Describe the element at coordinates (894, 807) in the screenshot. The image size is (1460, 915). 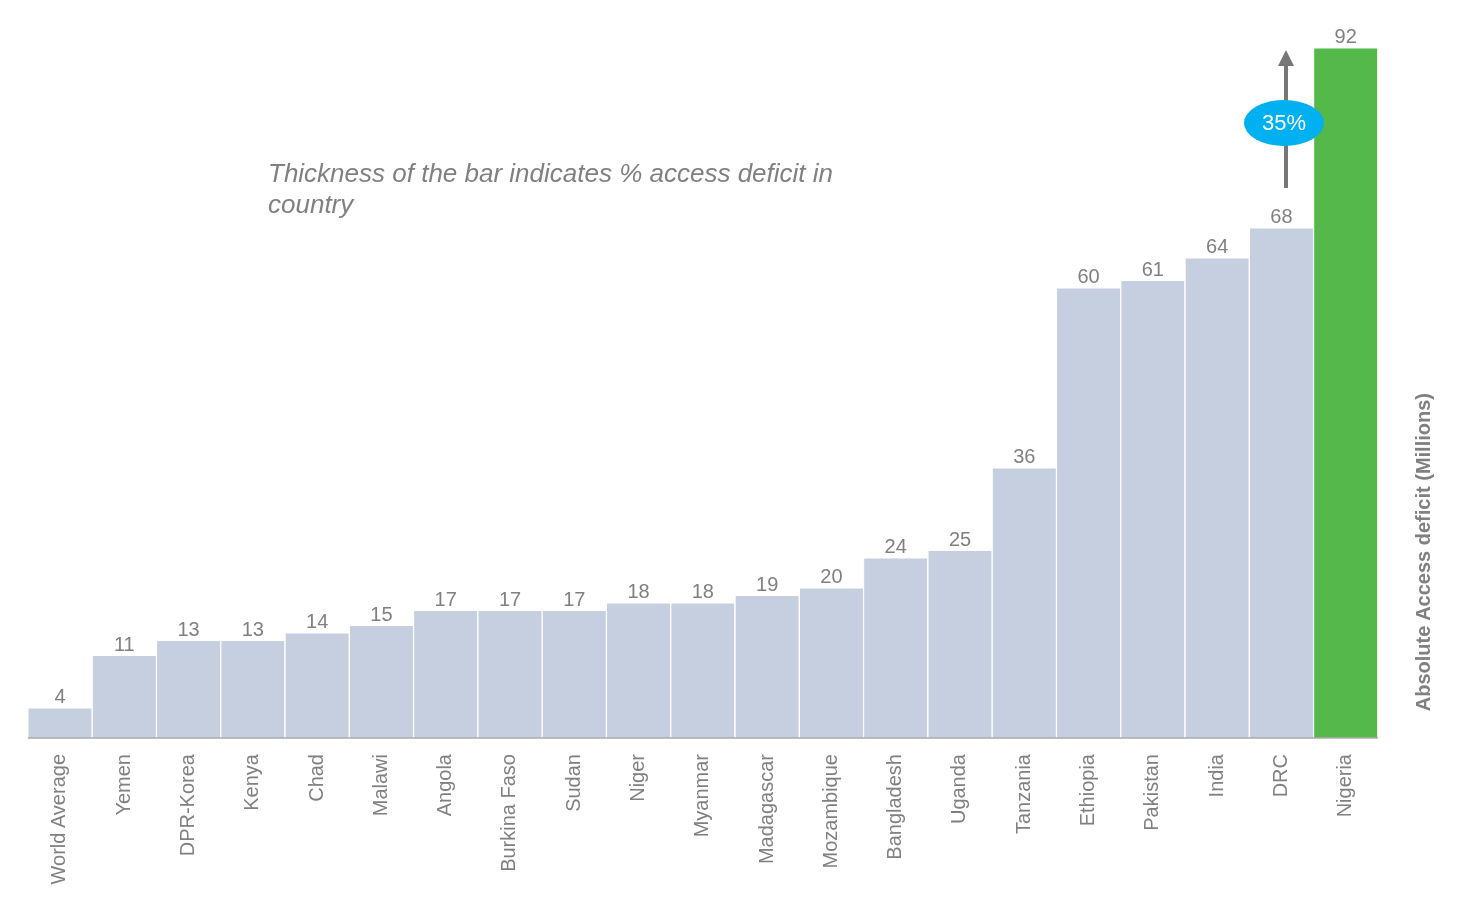
I see `x-tick-label: Bangladesh` at that location.